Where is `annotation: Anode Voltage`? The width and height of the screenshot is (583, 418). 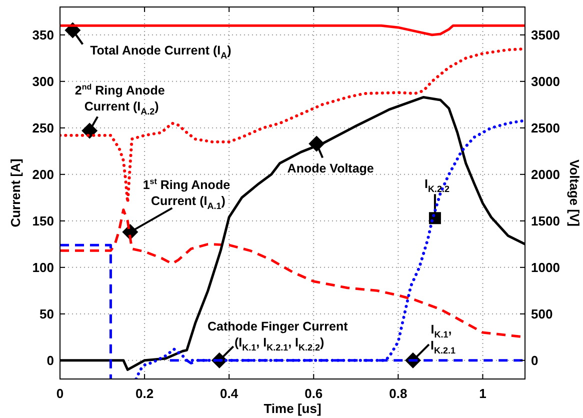
annotation: Anode Voltage is located at coordinates (330, 169).